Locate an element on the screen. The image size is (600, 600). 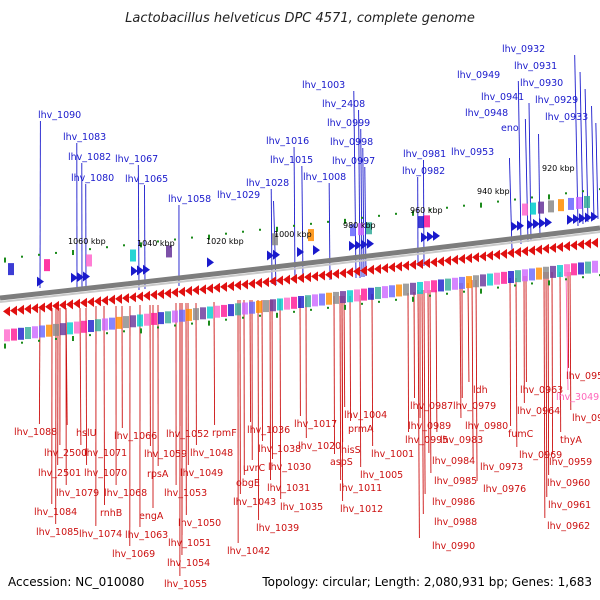
lower-gene-label: lhv_1005 is located at coordinates (381, 475).